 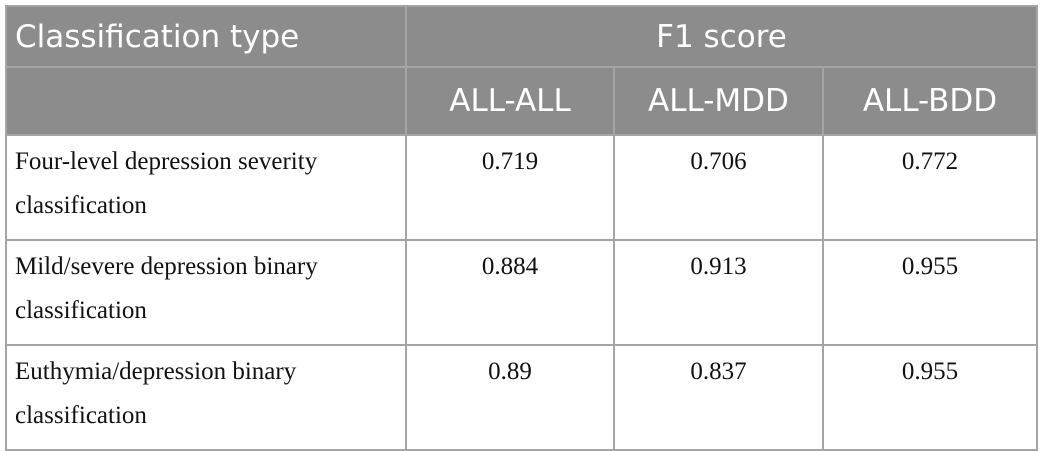 I want to click on header-cell: F1 score, so click(x=721, y=36).